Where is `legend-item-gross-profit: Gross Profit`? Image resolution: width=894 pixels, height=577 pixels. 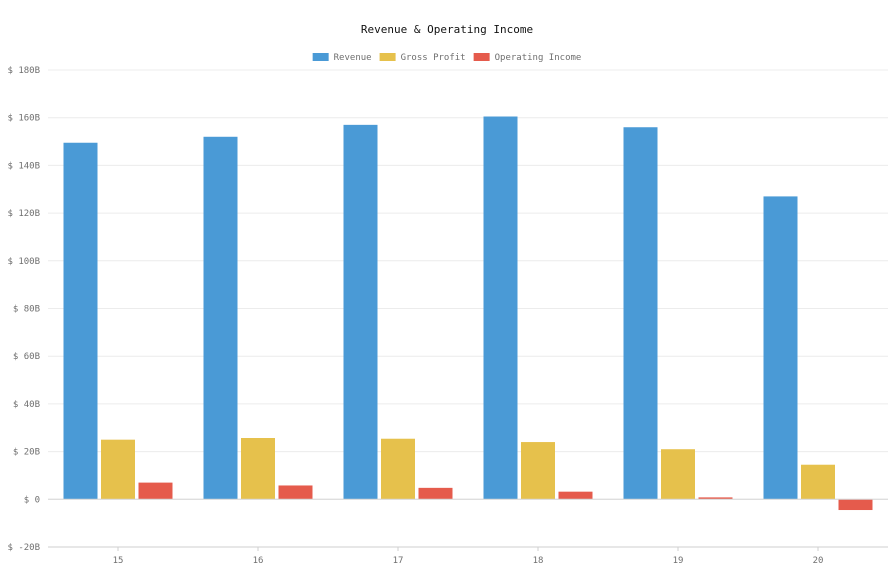
legend-item-gross-profit: Gross Profit is located at coordinates (422, 58).